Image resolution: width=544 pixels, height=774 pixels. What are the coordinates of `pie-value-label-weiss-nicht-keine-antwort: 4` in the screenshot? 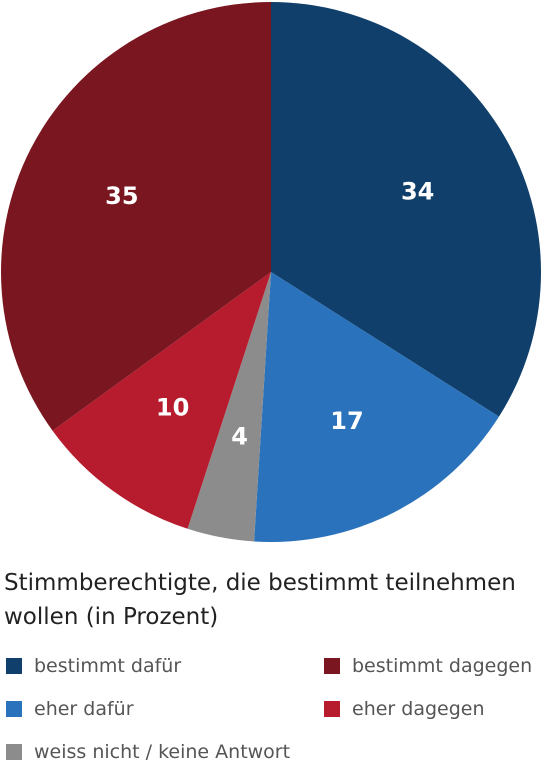 It's located at (239, 436).